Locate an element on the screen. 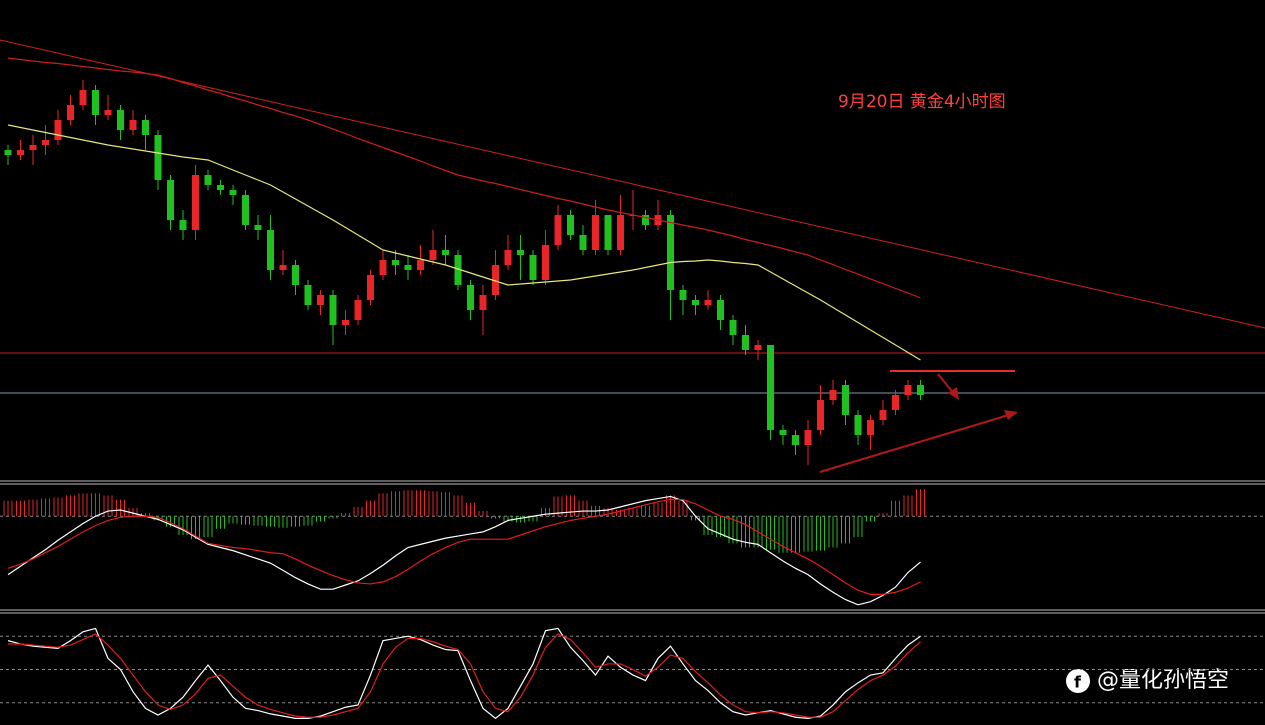  falling-arrow is located at coordinates (946, 384).